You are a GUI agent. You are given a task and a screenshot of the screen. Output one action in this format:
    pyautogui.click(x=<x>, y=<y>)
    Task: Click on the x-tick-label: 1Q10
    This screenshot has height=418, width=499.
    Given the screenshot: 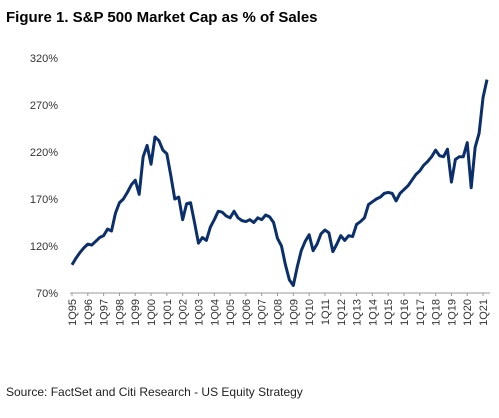 What is the action you would take?
    pyautogui.click(x=310, y=312)
    